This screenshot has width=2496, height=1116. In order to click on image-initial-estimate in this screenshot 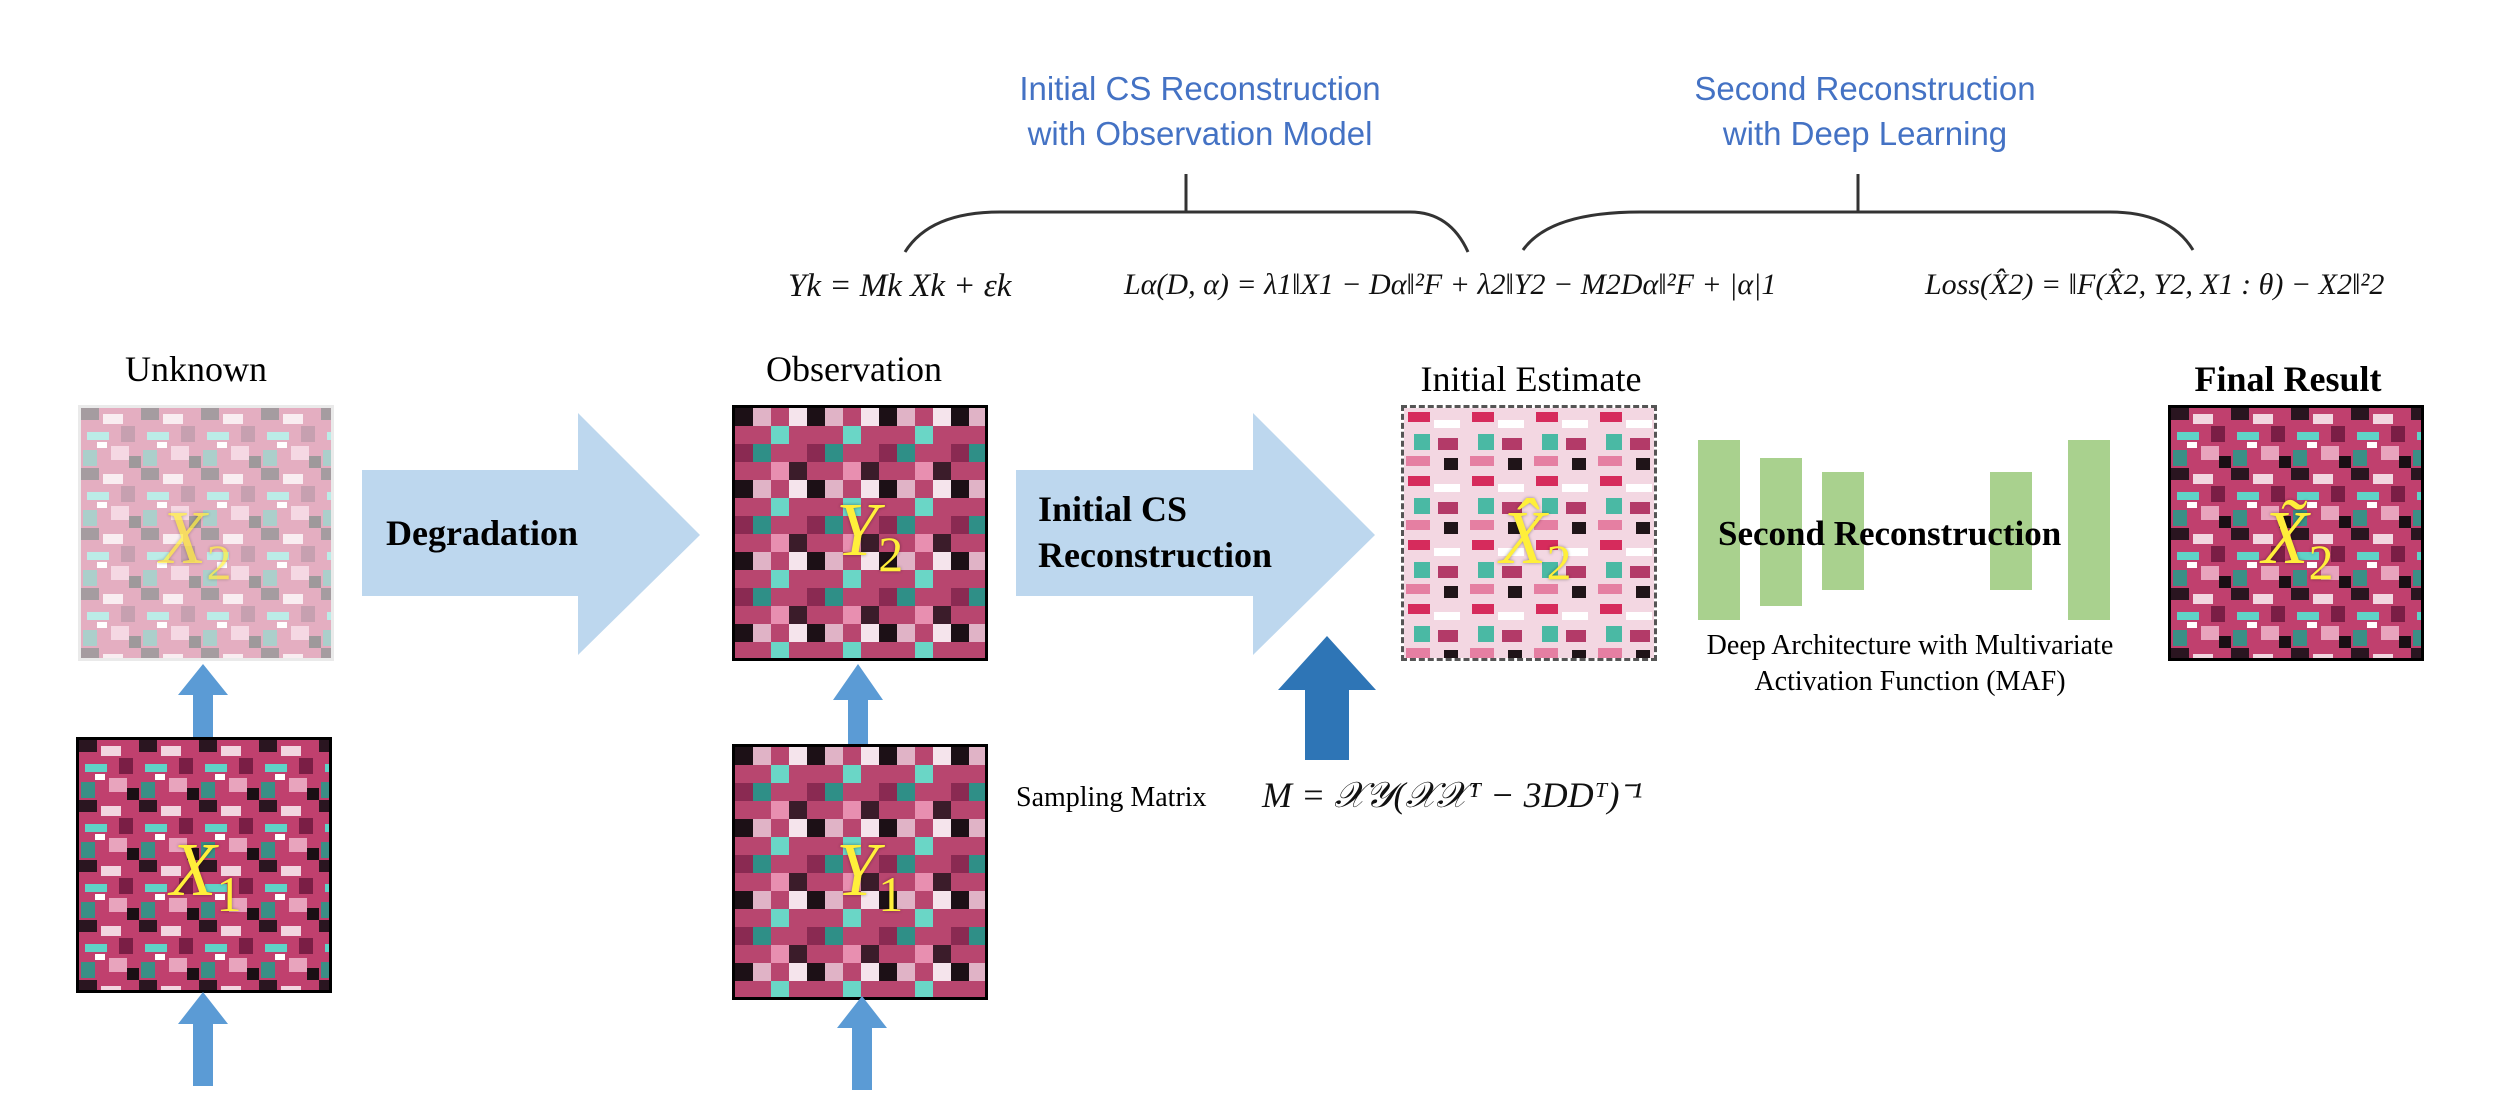, I will do `click(1529, 533)`.